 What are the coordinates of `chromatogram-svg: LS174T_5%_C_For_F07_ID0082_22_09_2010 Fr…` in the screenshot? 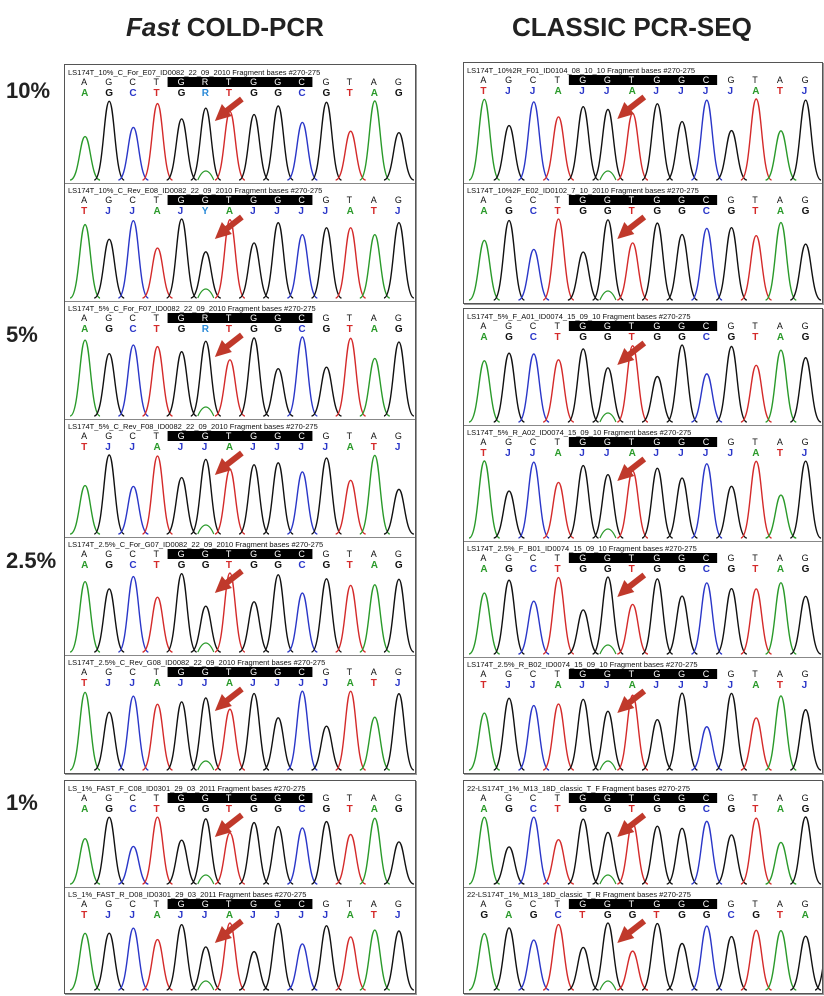 It's located at (241, 360).